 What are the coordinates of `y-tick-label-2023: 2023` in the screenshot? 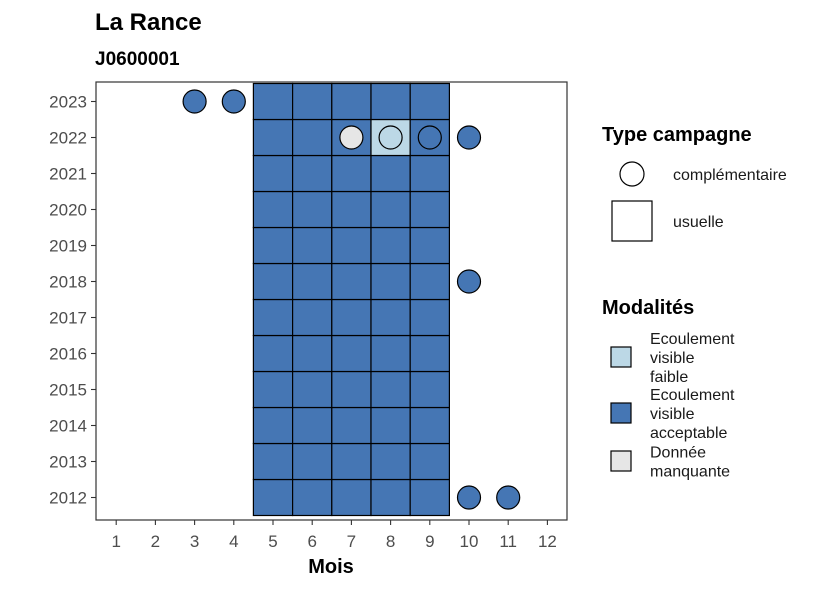 It's located at (68, 102).